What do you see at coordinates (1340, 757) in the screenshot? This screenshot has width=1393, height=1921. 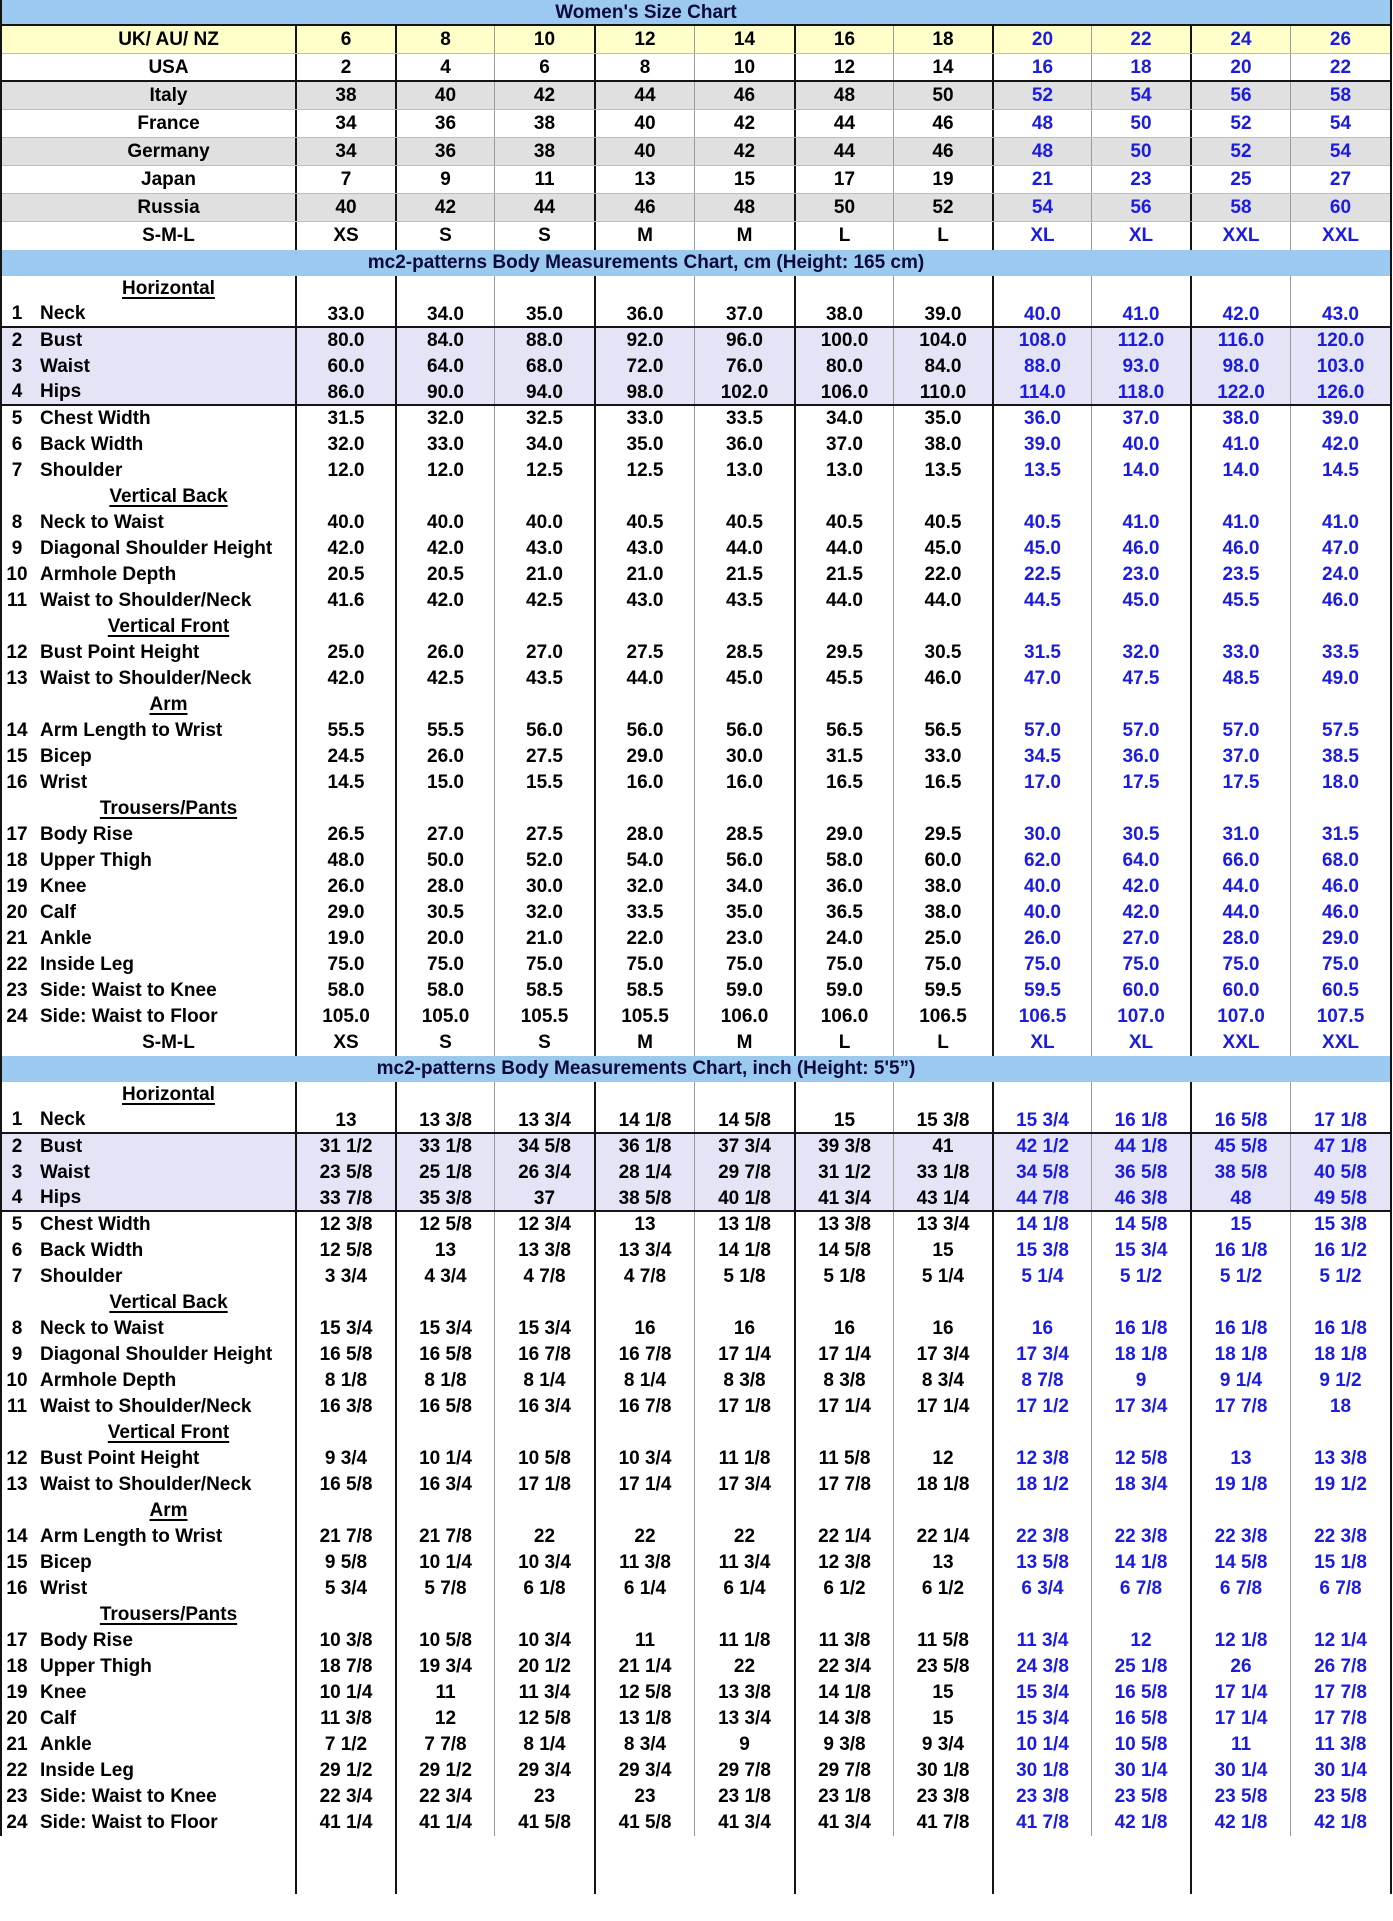 I see `cell-value: 38.5` at bounding box center [1340, 757].